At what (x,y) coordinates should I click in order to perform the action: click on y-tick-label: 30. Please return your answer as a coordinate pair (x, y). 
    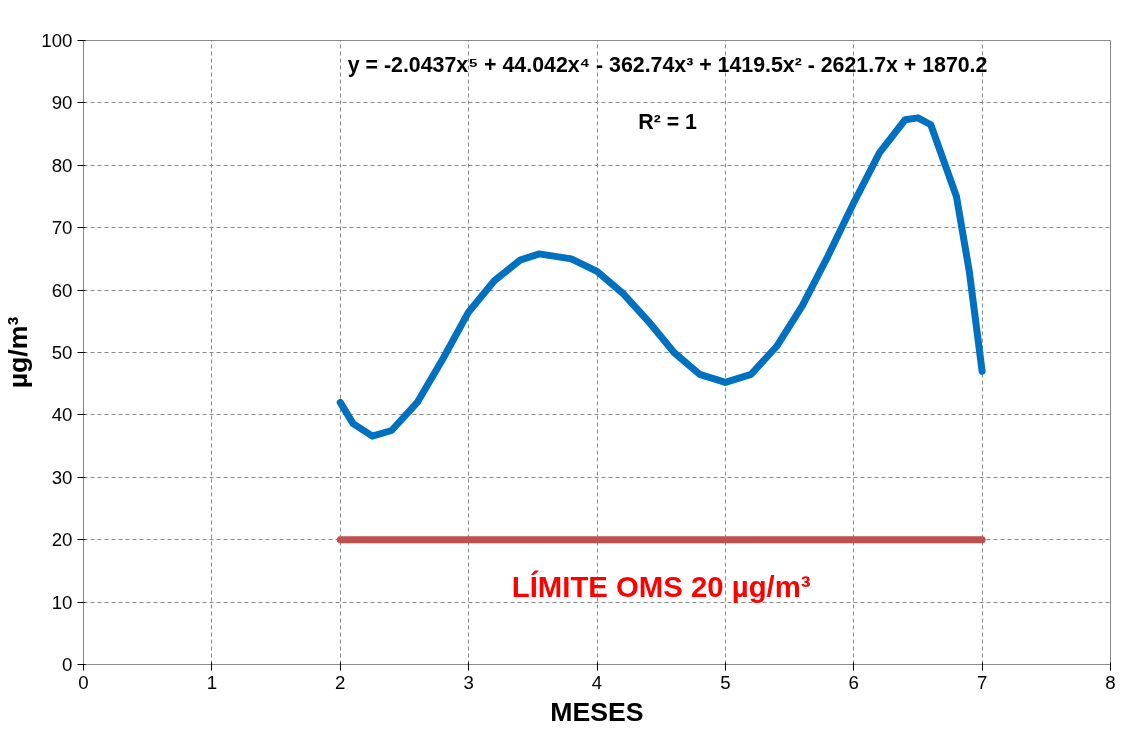
    Looking at the image, I should click on (62, 477).